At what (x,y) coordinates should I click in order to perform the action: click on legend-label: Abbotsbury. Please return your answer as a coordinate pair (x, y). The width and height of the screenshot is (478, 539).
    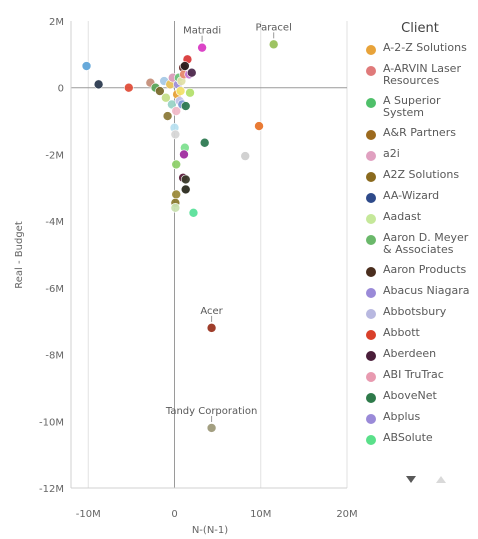
    Looking at the image, I should click on (415, 311).